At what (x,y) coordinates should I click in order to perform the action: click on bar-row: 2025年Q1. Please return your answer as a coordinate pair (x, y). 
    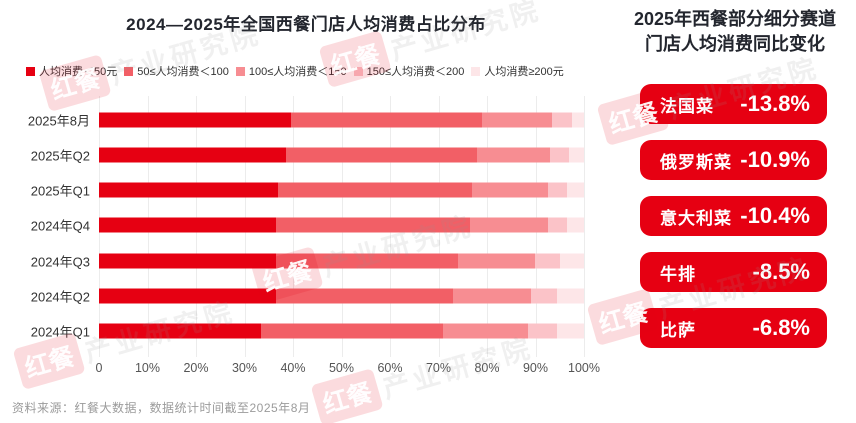
    Looking at the image, I should click on (307, 190).